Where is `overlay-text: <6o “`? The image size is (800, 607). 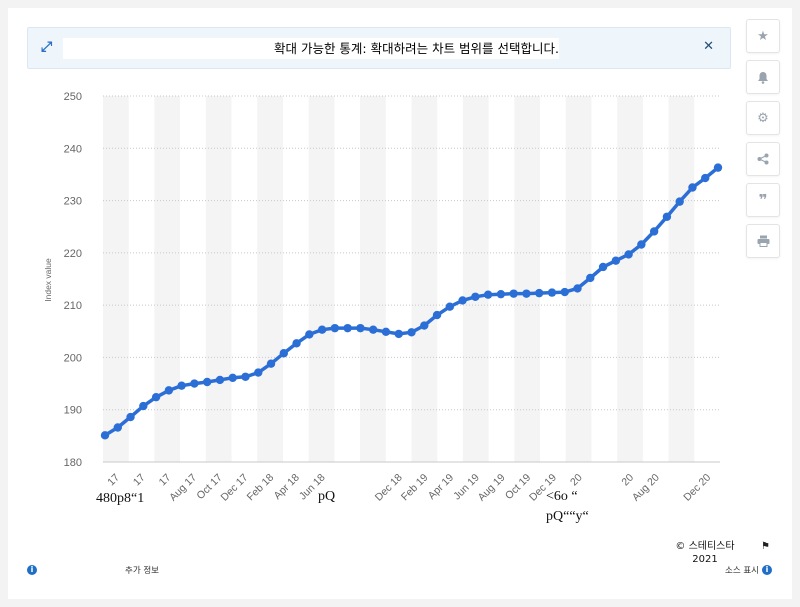 overlay-text: <6o “ is located at coordinates (562, 496).